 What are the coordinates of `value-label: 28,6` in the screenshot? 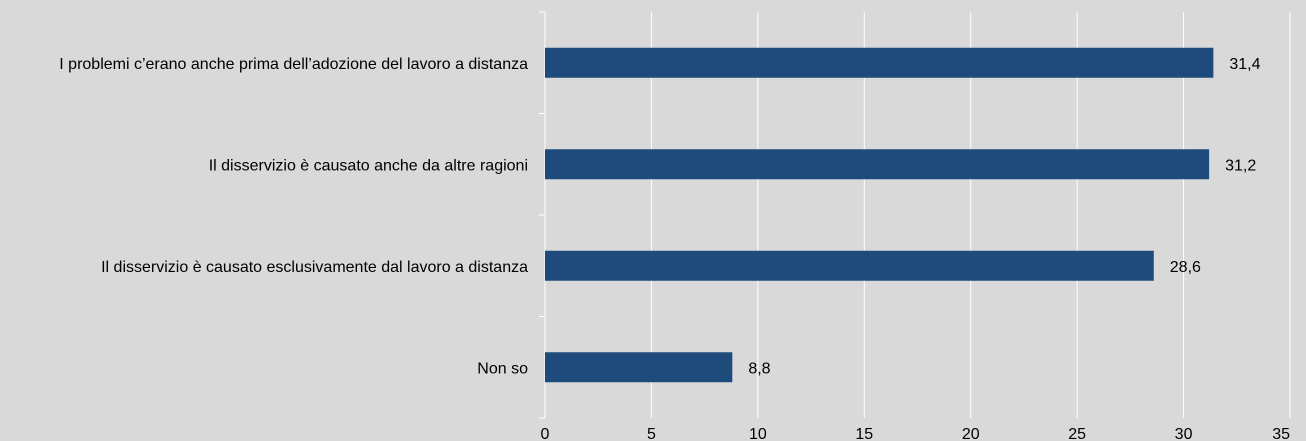 It's located at (1185, 267).